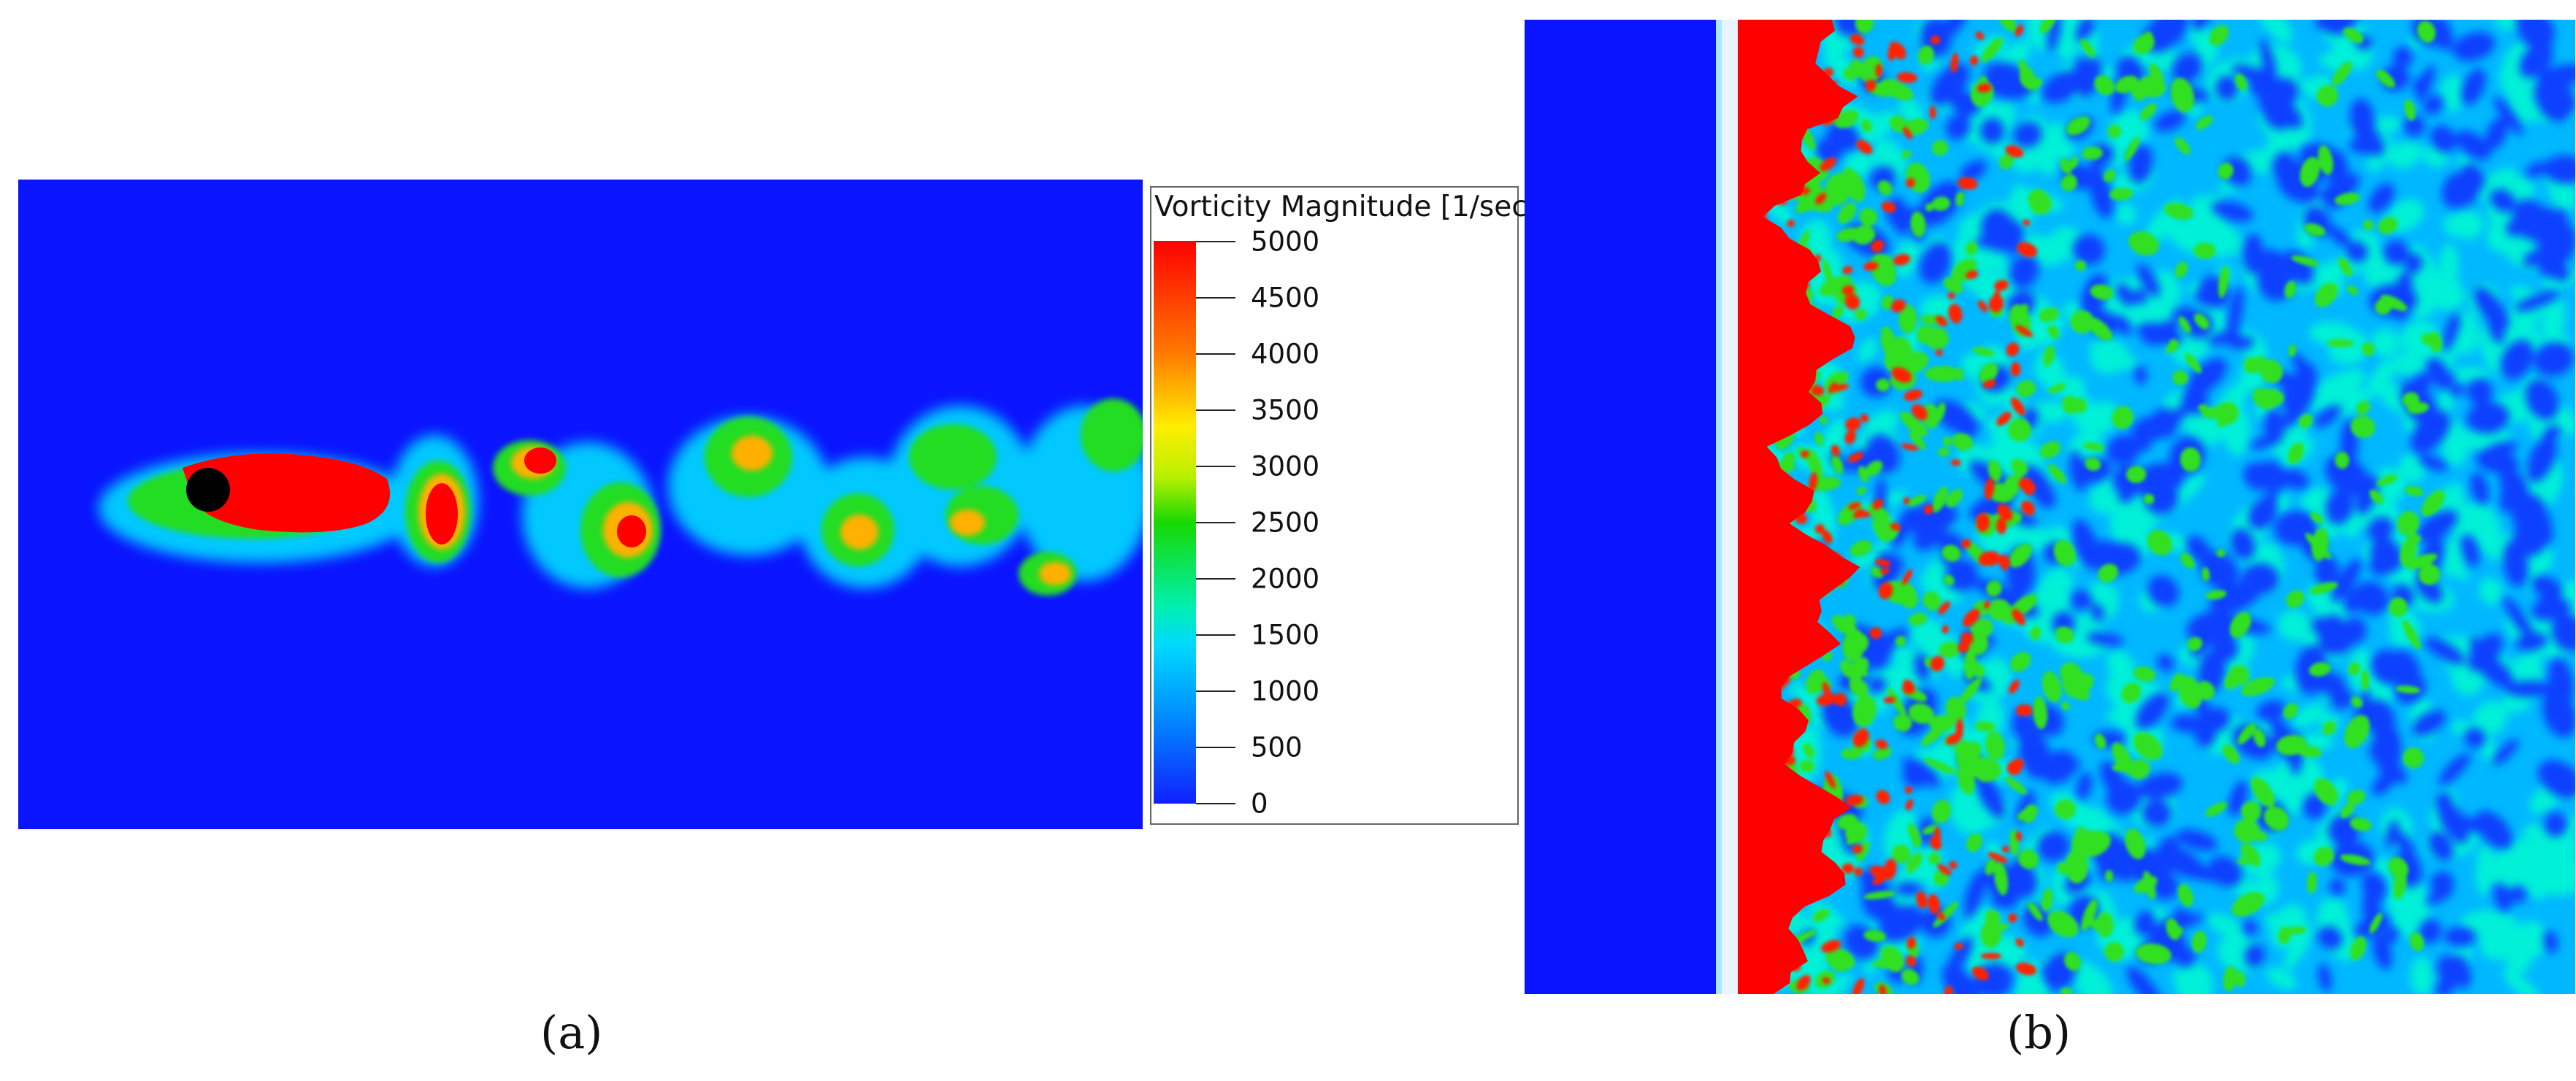 This screenshot has height=1081, width=2576. I want to click on legend-title: Vorticity Magnitude [1/sec], so click(1346, 207).